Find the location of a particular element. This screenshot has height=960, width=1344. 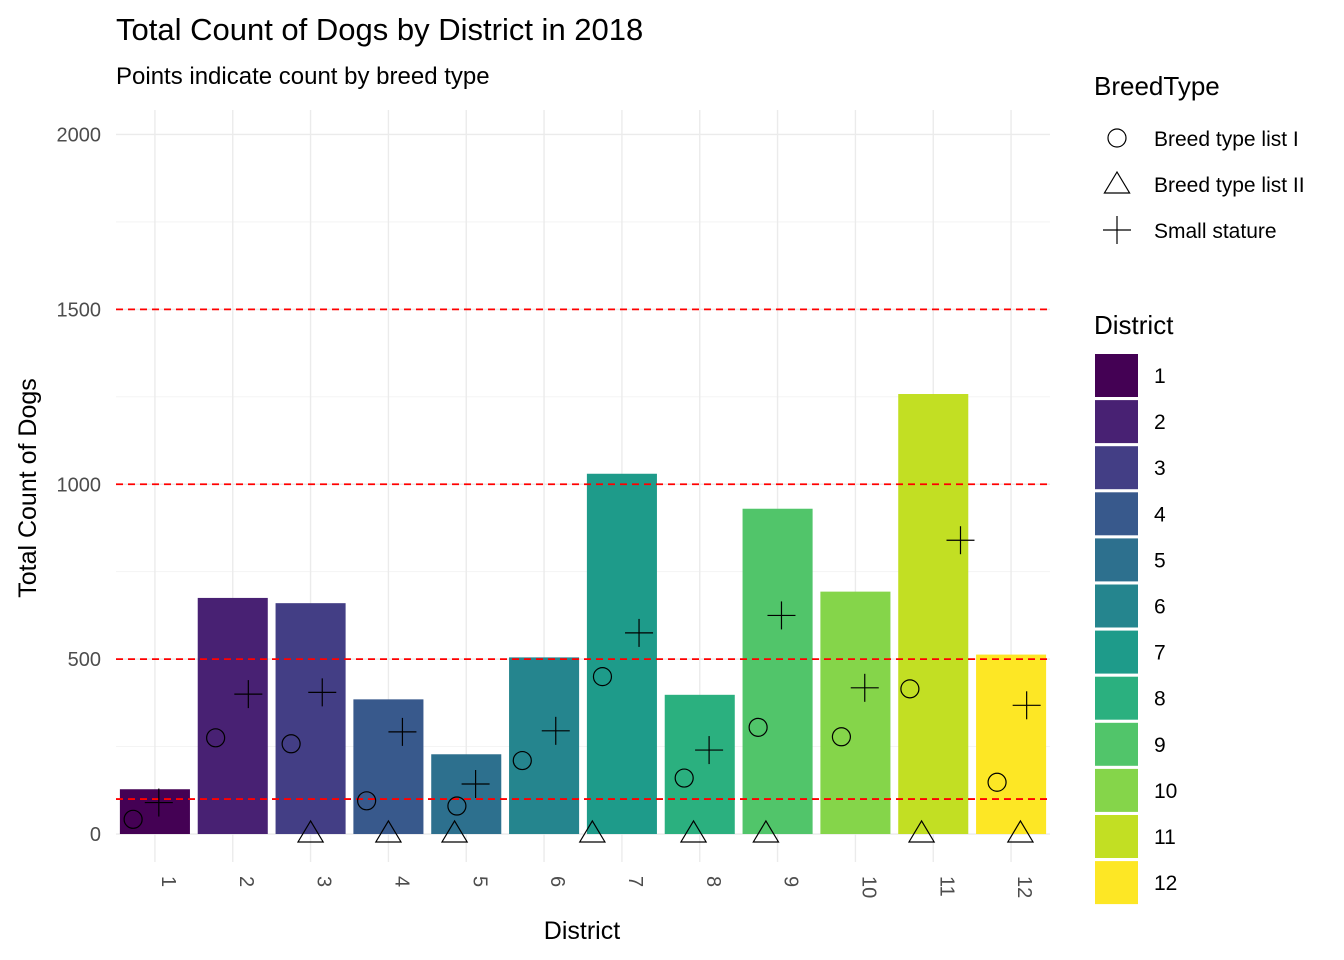

legend-district-label: 12 is located at coordinates (1165, 883).